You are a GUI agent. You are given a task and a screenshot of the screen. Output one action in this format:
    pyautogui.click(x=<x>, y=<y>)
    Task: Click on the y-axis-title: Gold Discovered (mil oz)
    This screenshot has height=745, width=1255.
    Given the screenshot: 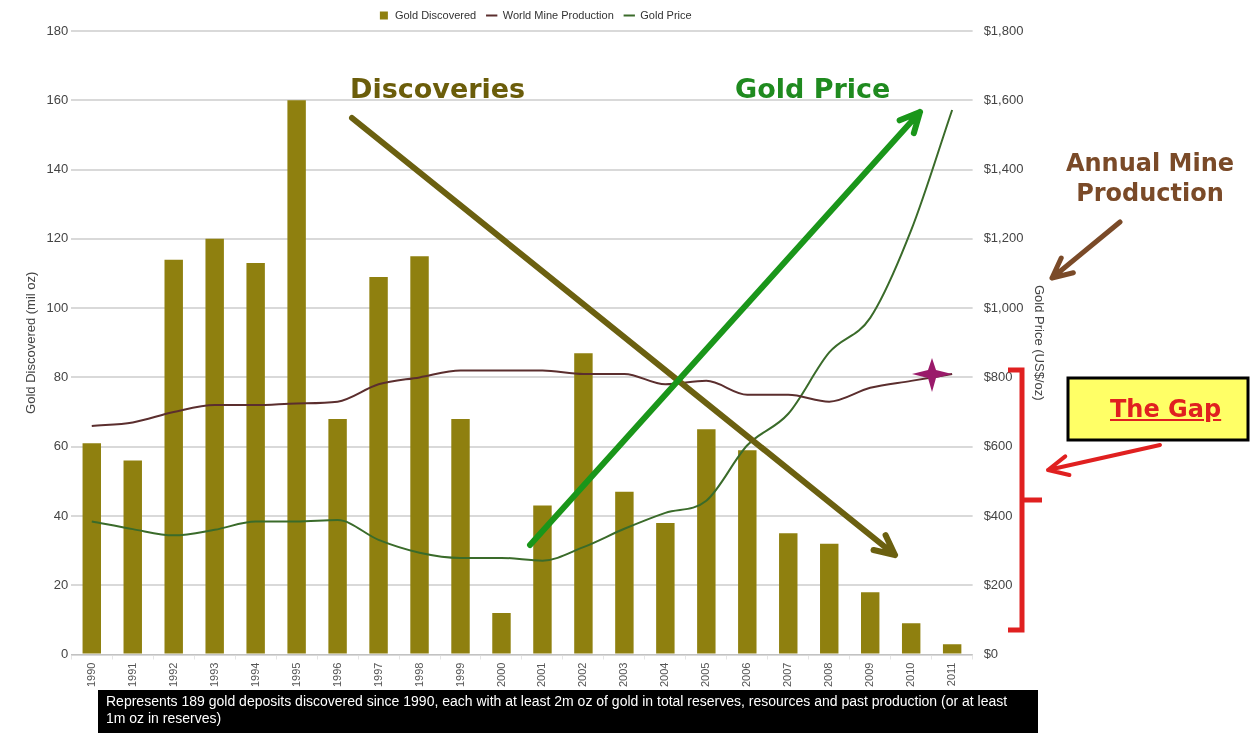 What is the action you would take?
    pyautogui.click(x=31, y=342)
    